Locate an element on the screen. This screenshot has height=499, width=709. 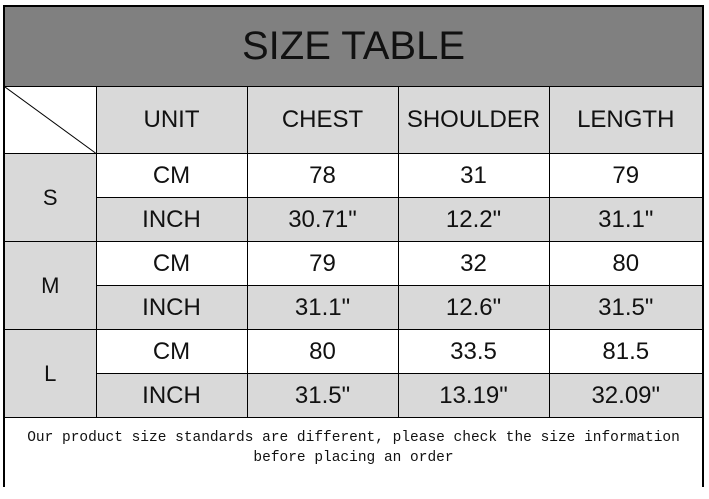
shoulder-cell: 33.5 is located at coordinates (473, 352).